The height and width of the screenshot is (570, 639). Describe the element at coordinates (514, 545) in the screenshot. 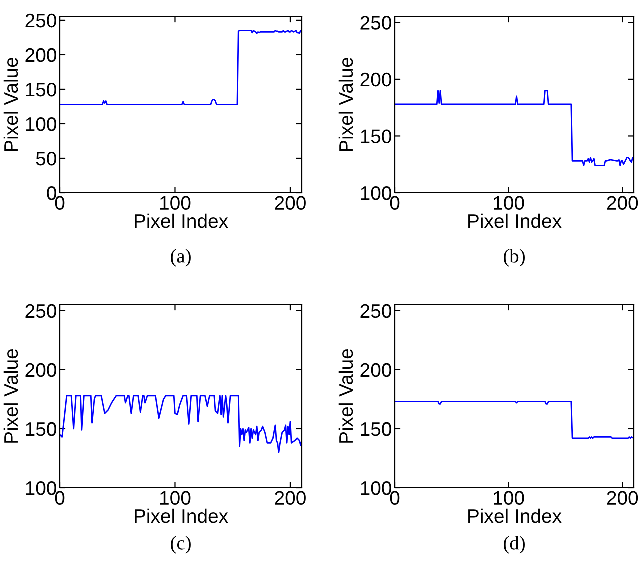

I see `text: (d)` at that location.